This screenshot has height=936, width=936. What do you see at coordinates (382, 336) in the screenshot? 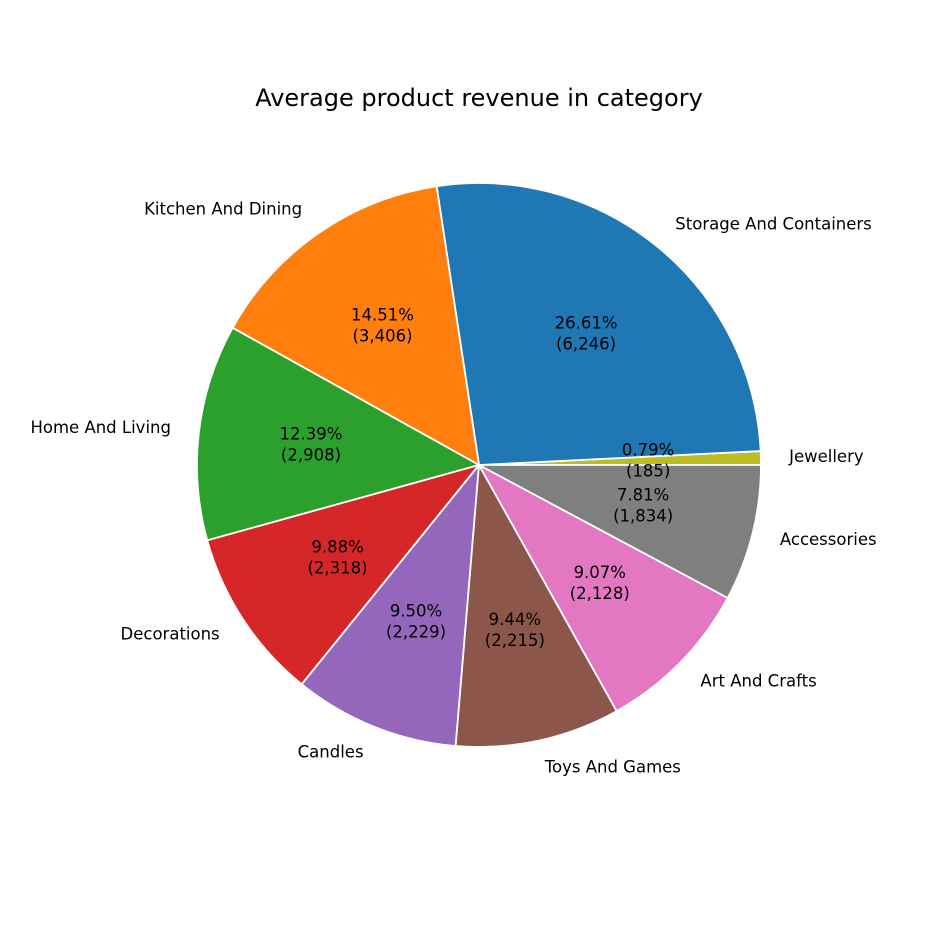
I see `slice-value-kitchen-and-dining: (3,406)` at bounding box center [382, 336].